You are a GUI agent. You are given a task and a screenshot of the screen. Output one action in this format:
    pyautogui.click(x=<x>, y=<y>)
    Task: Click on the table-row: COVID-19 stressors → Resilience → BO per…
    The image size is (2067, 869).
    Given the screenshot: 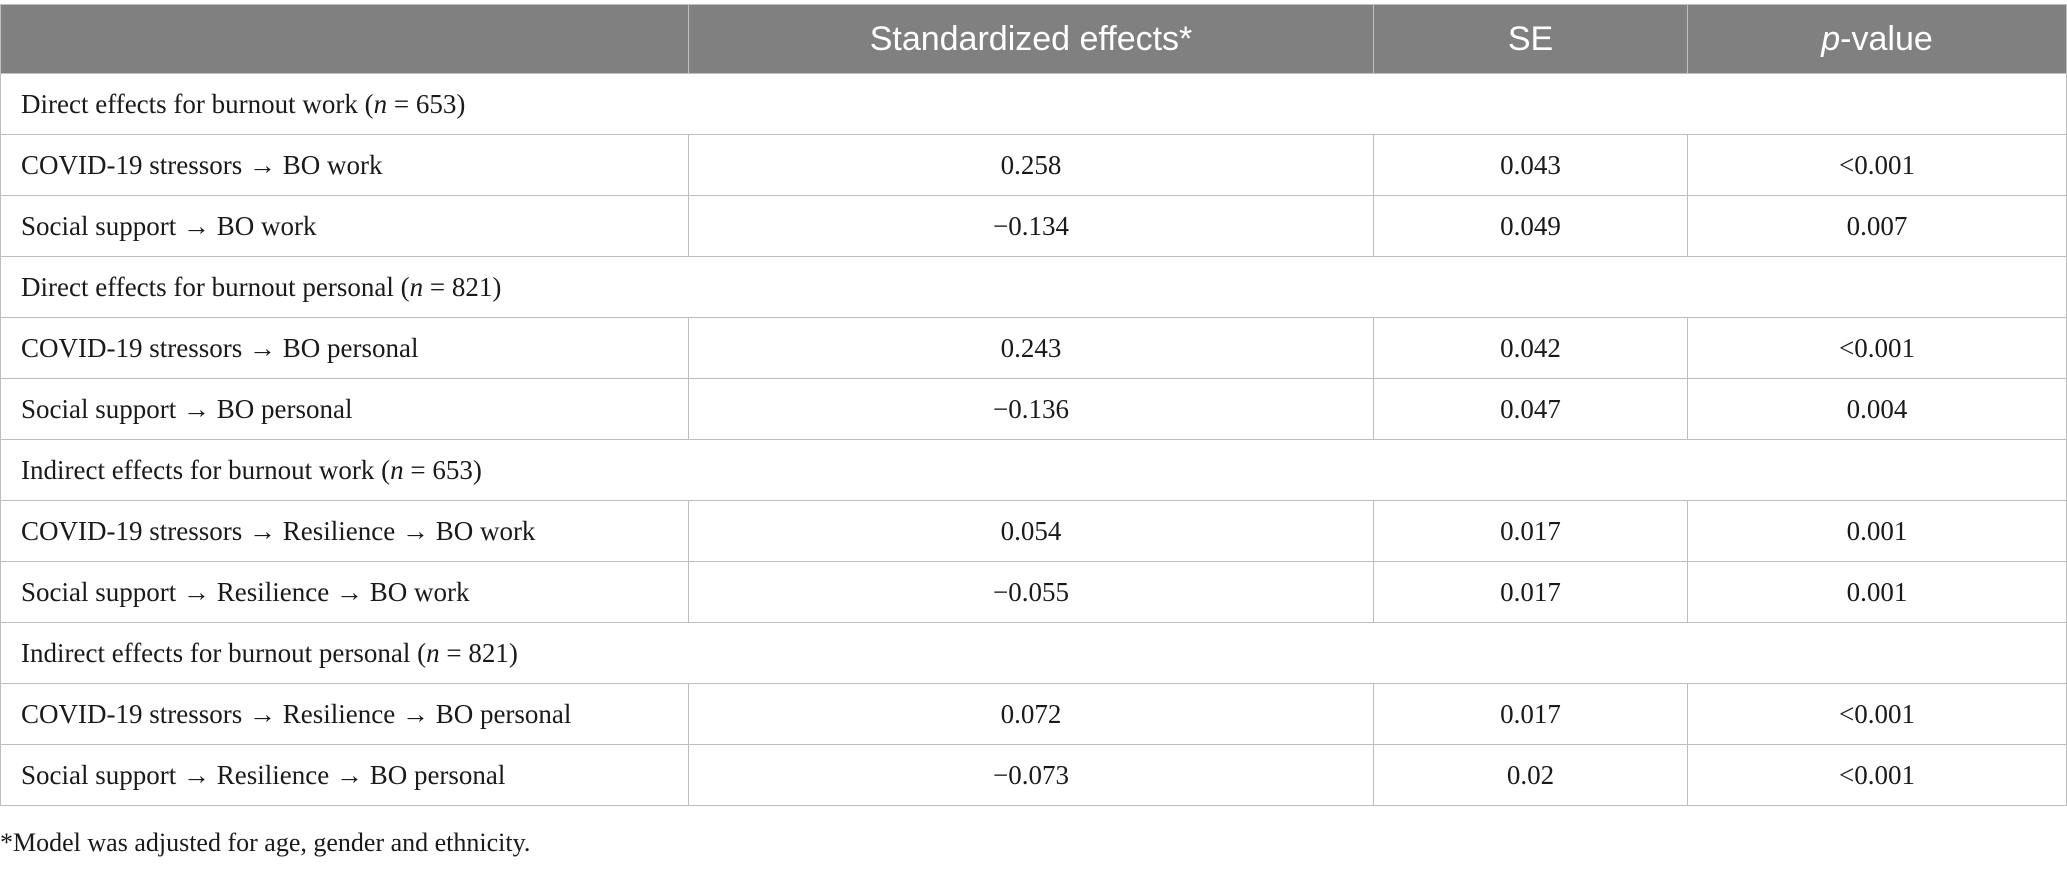 What is the action you would take?
    pyautogui.click(x=1033, y=714)
    